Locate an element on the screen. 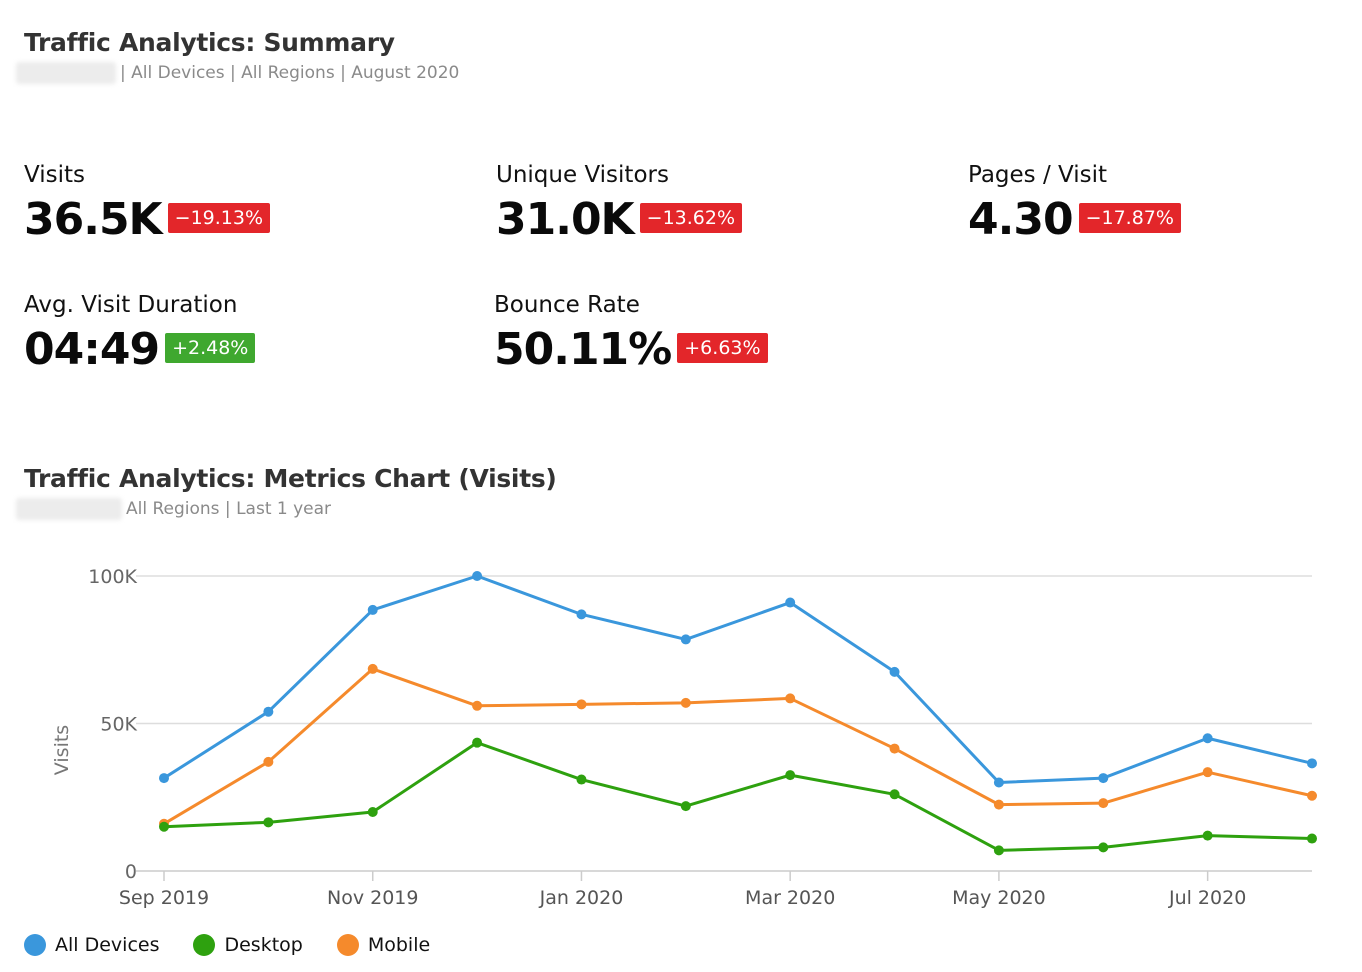 Image resolution: width=1362 pixels, height=972 pixels. metric-label: Avg. Visit Duration is located at coordinates (131, 305).